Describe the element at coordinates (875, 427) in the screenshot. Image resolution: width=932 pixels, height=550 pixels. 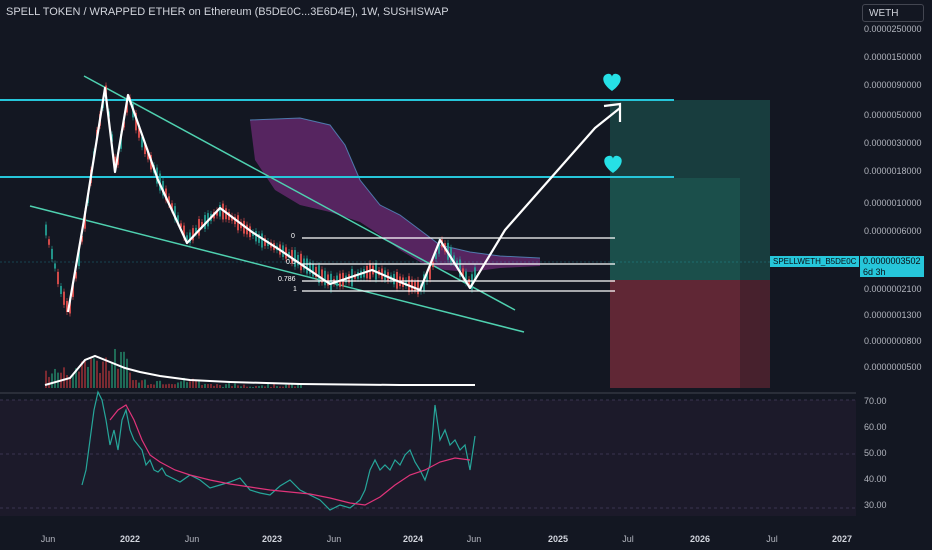
I see `rsi-axis-label: 60.00` at that location.